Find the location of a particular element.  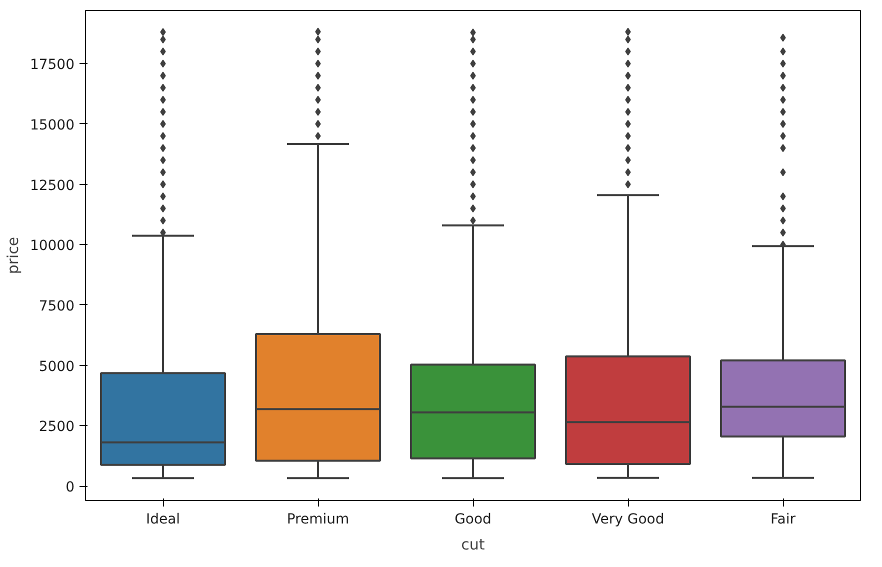

x-axis-title: cut is located at coordinates (473, 545).